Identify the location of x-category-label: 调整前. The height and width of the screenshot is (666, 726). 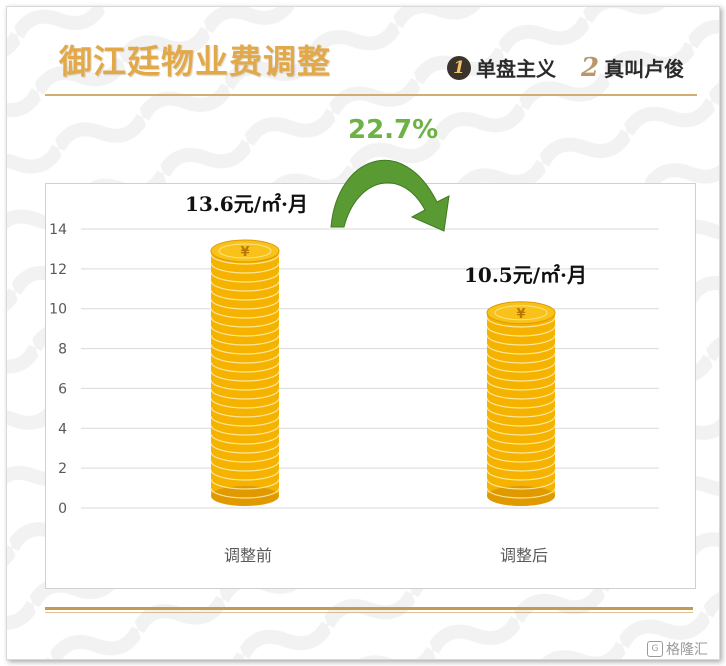
(248, 555).